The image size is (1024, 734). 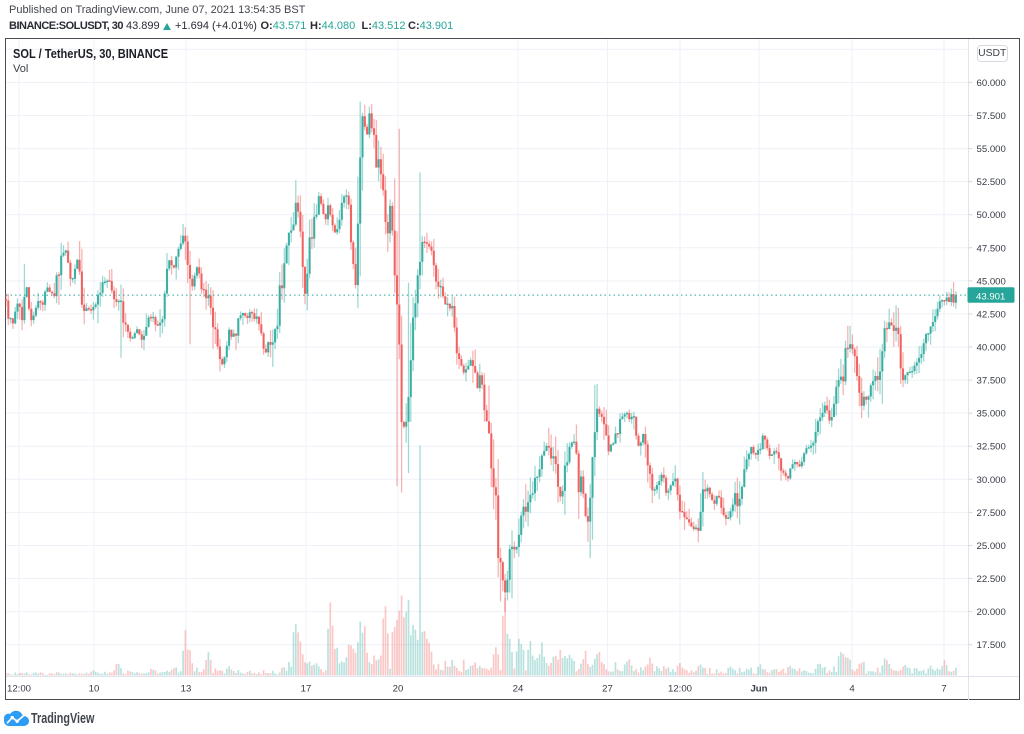 What do you see at coordinates (991, 348) in the screenshot?
I see `svg-text: 40.000` at bounding box center [991, 348].